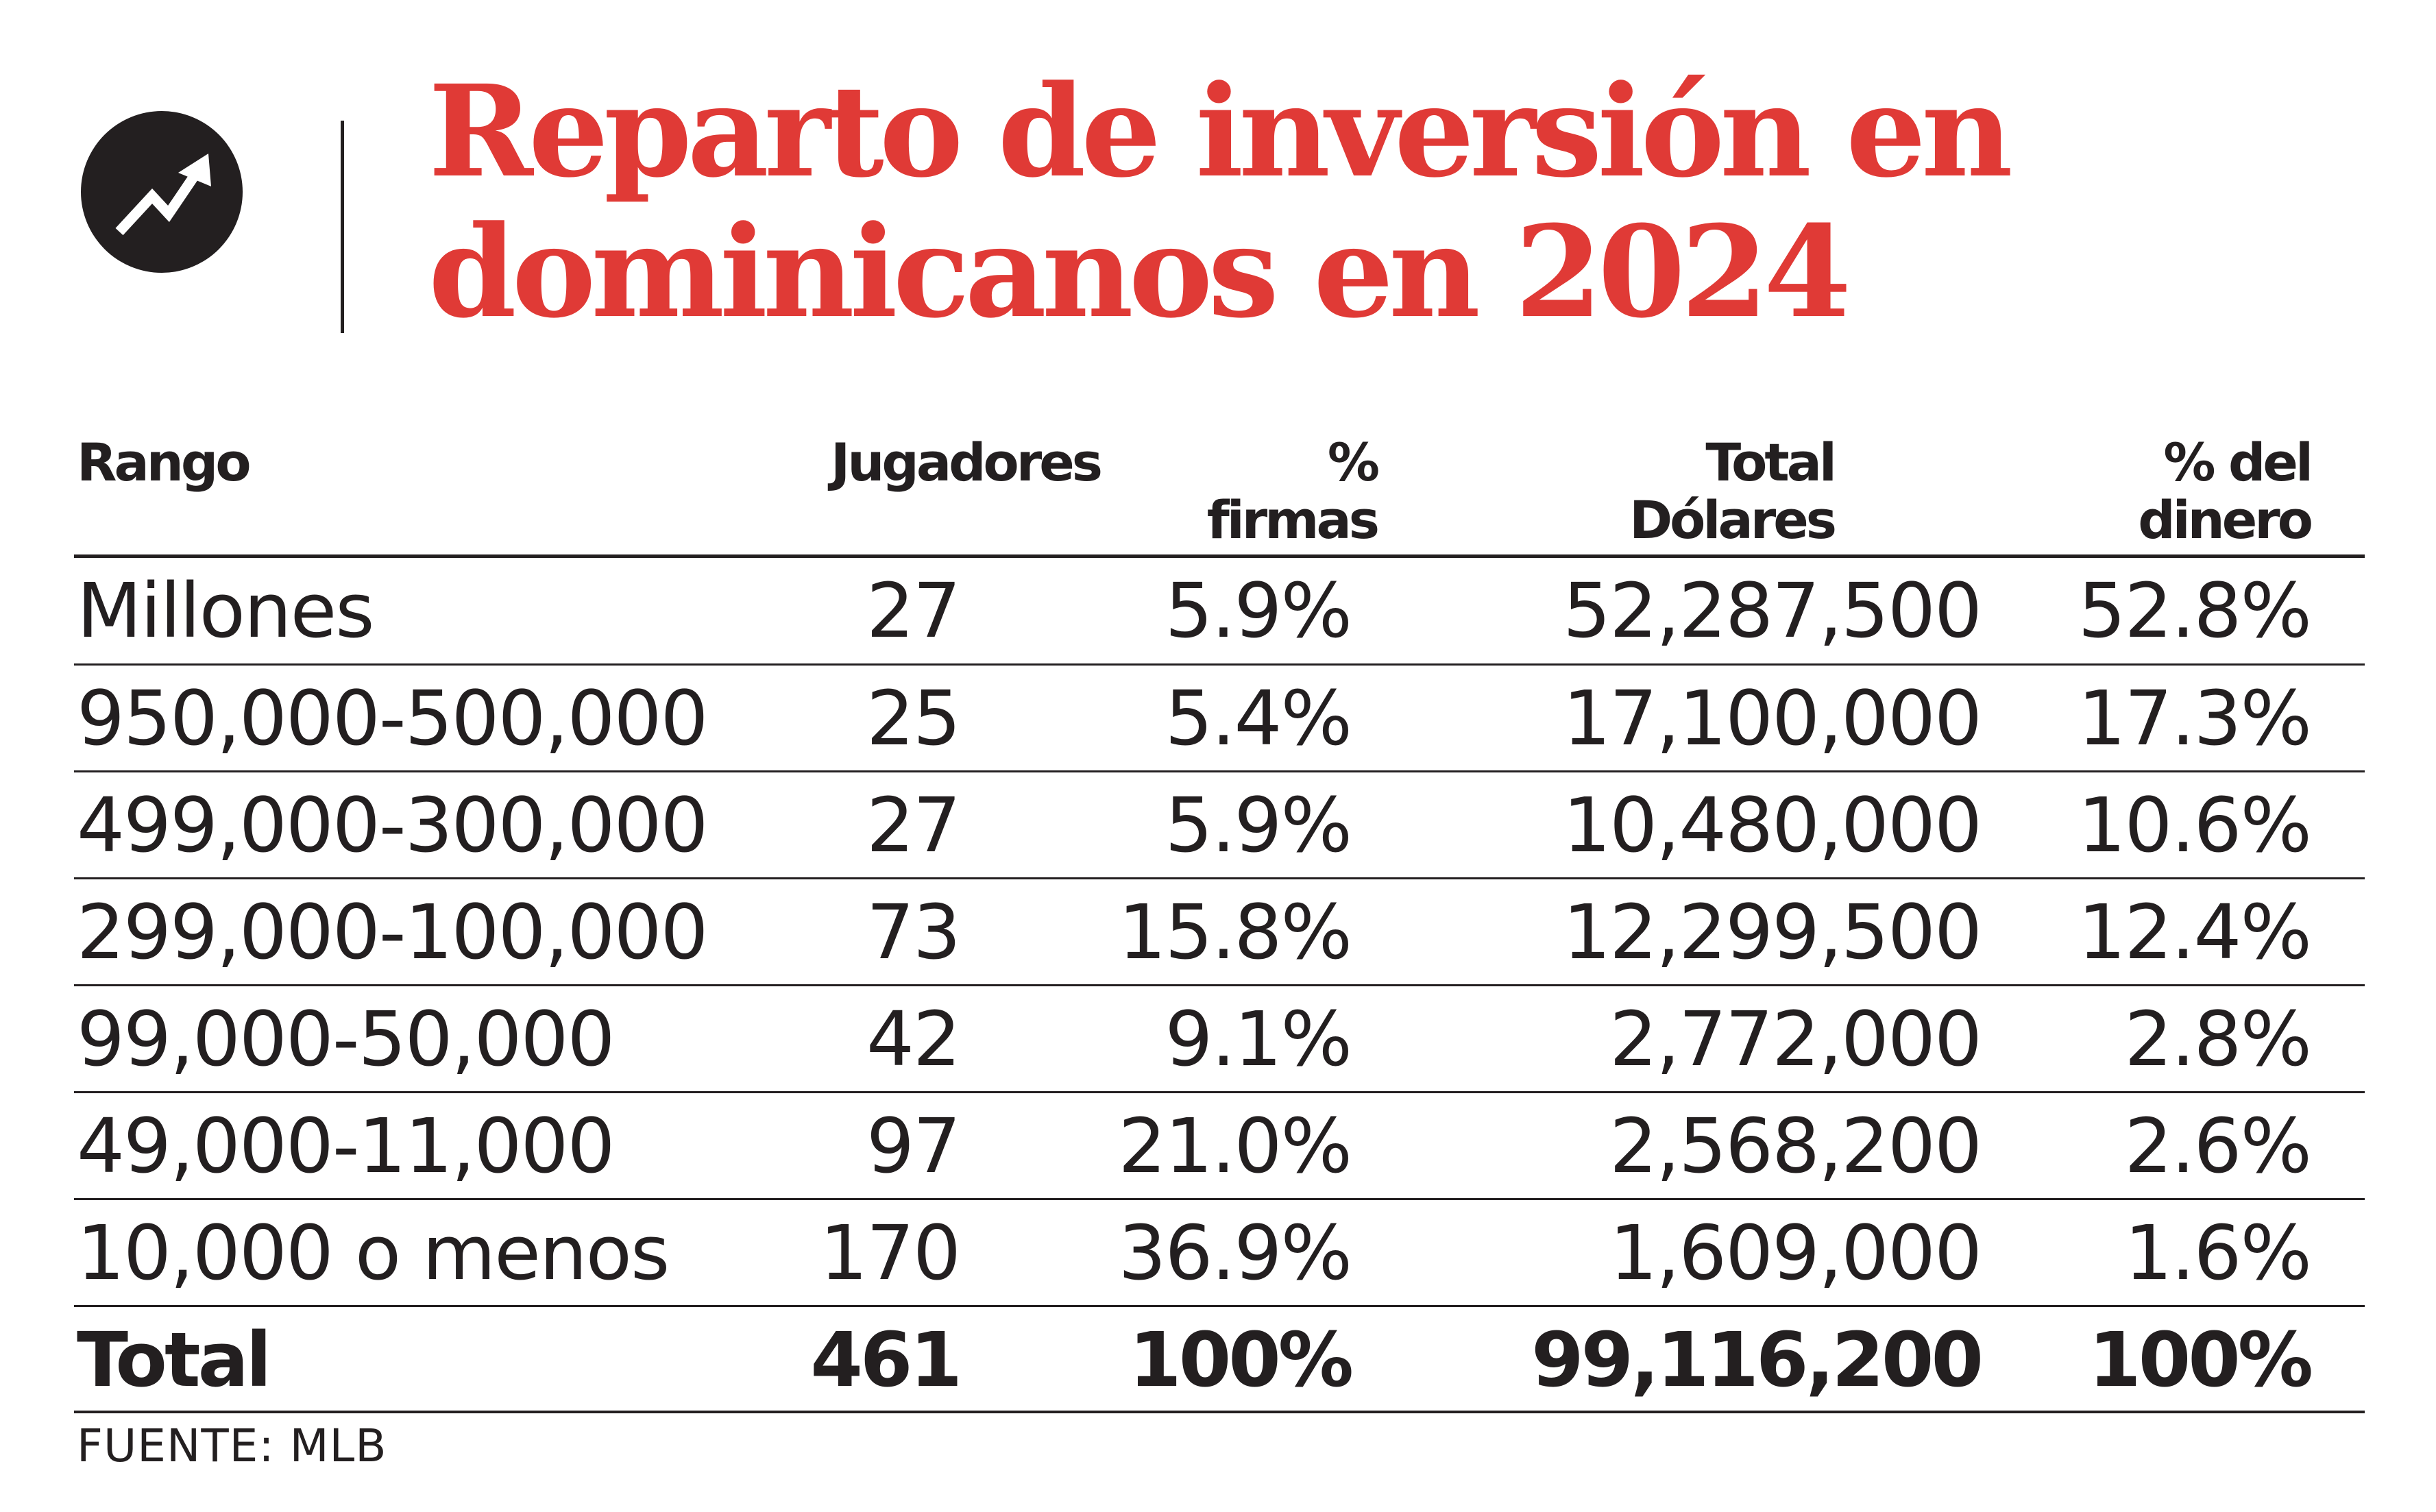 The height and width of the screenshot is (1512, 2436). Describe the element at coordinates (1235, 1253) in the screenshot. I see `cell-firmas: 36.9%` at that location.